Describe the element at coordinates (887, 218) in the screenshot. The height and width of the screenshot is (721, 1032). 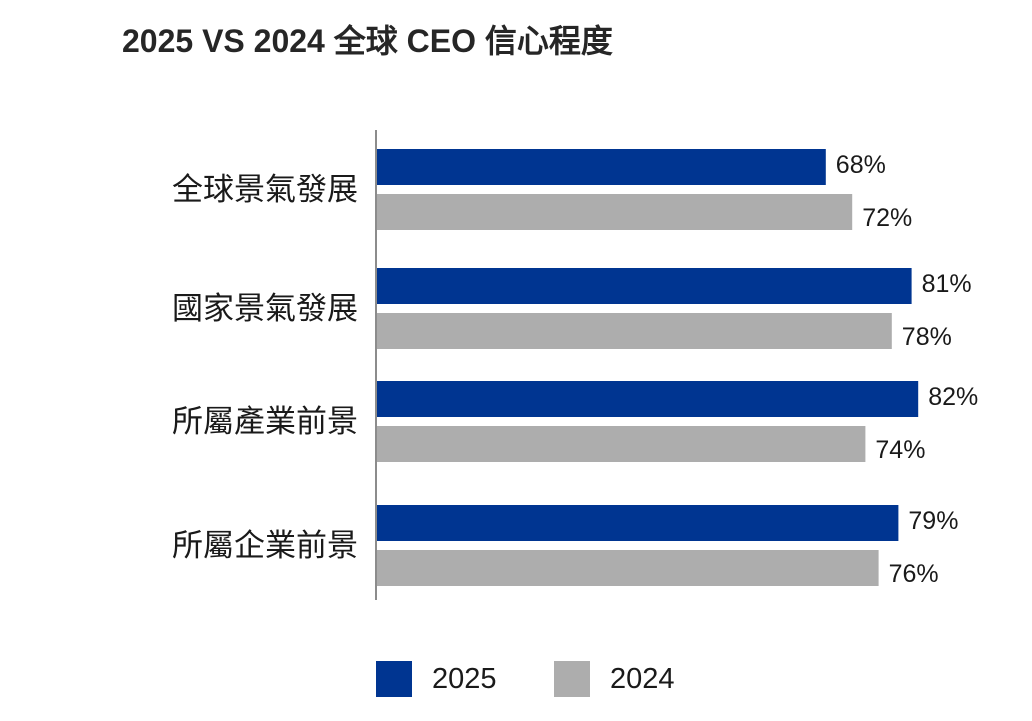
I see `data-label: 72%` at that location.